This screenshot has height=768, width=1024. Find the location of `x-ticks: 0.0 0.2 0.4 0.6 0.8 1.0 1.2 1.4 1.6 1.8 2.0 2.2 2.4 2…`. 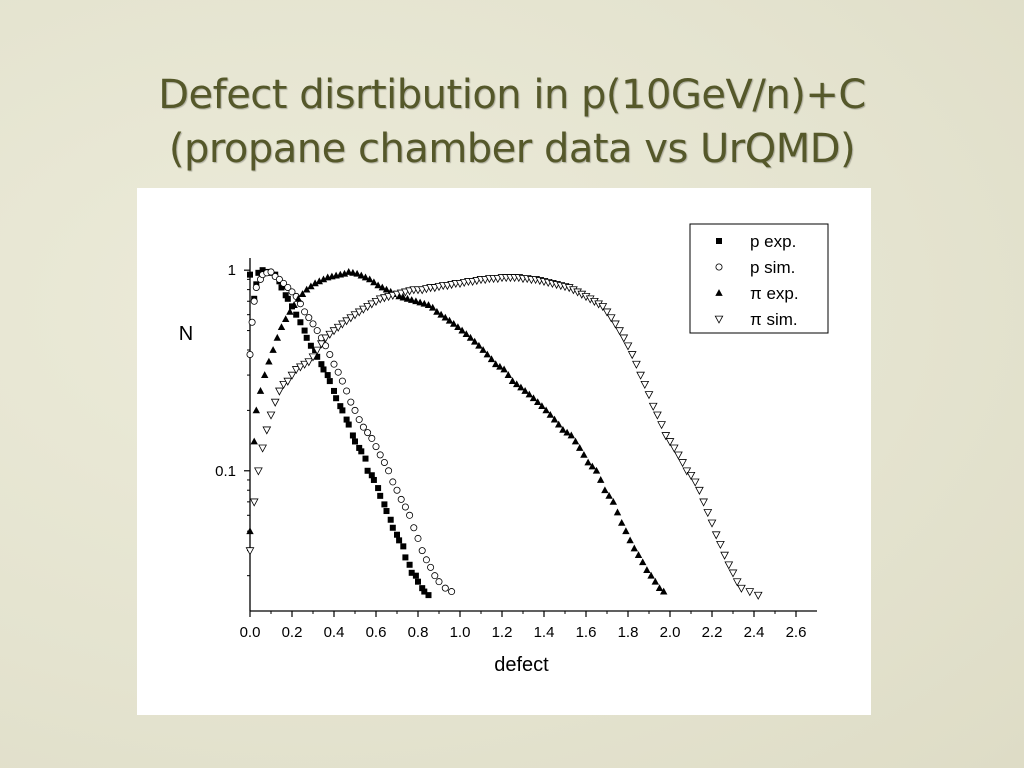

x-ticks: 0.0 0.2 0.4 0.6 0.8 1.0 1.2 1.4 1.6 1.8 2.0 2.2 2.4 2… is located at coordinates (523, 626).